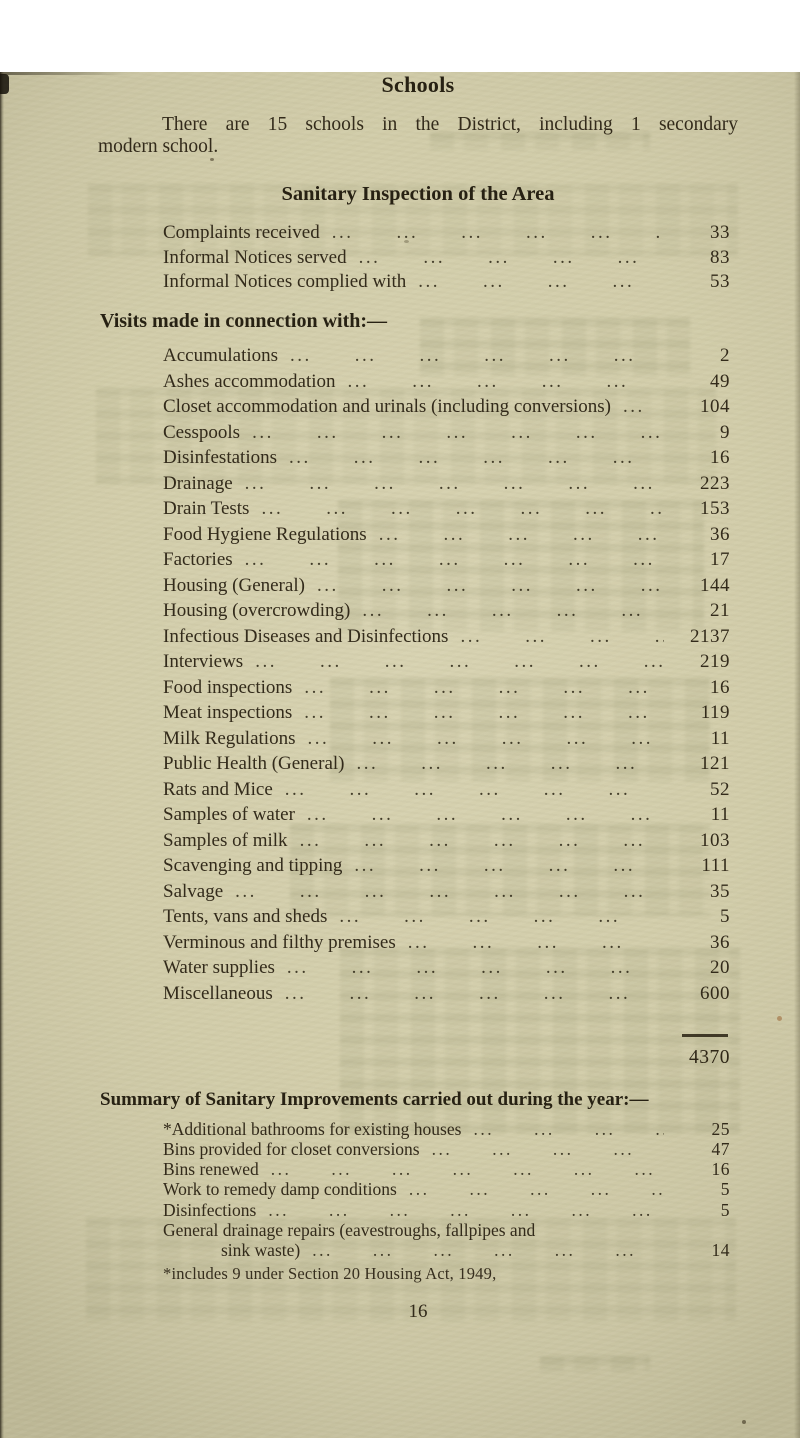 The width and height of the screenshot is (800, 1438). What do you see at coordinates (720, 560) in the screenshot?
I see `stat-value: 17` at bounding box center [720, 560].